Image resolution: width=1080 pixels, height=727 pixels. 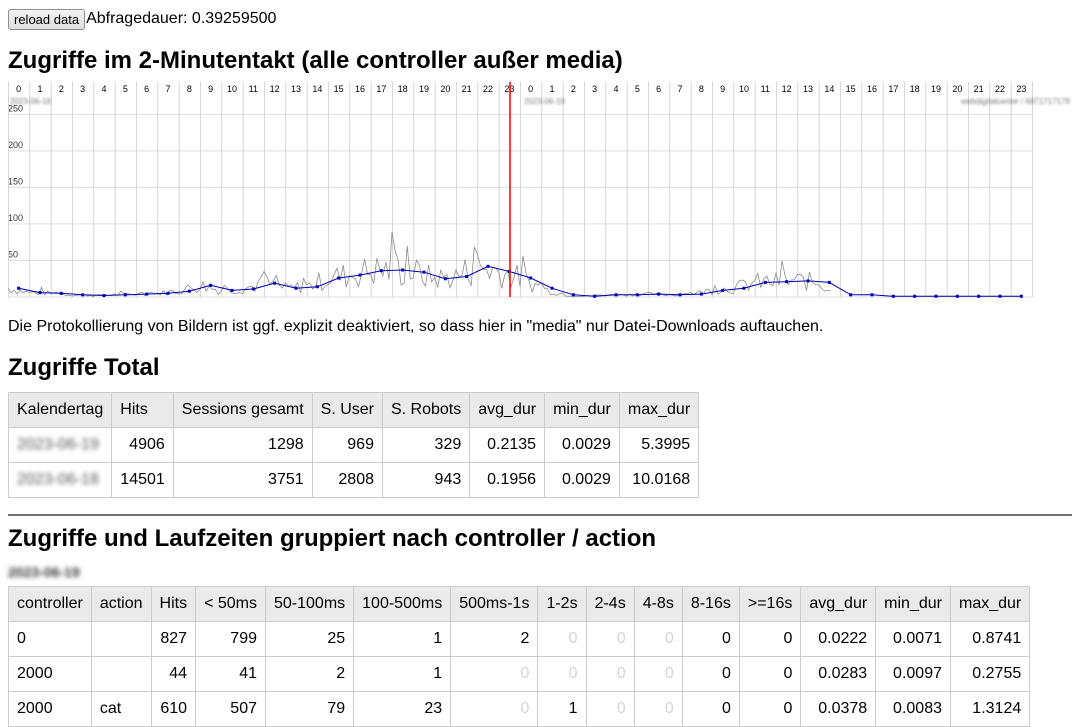 What do you see at coordinates (838, 604) in the screenshot?
I see `column-header: avg_dur` at bounding box center [838, 604].